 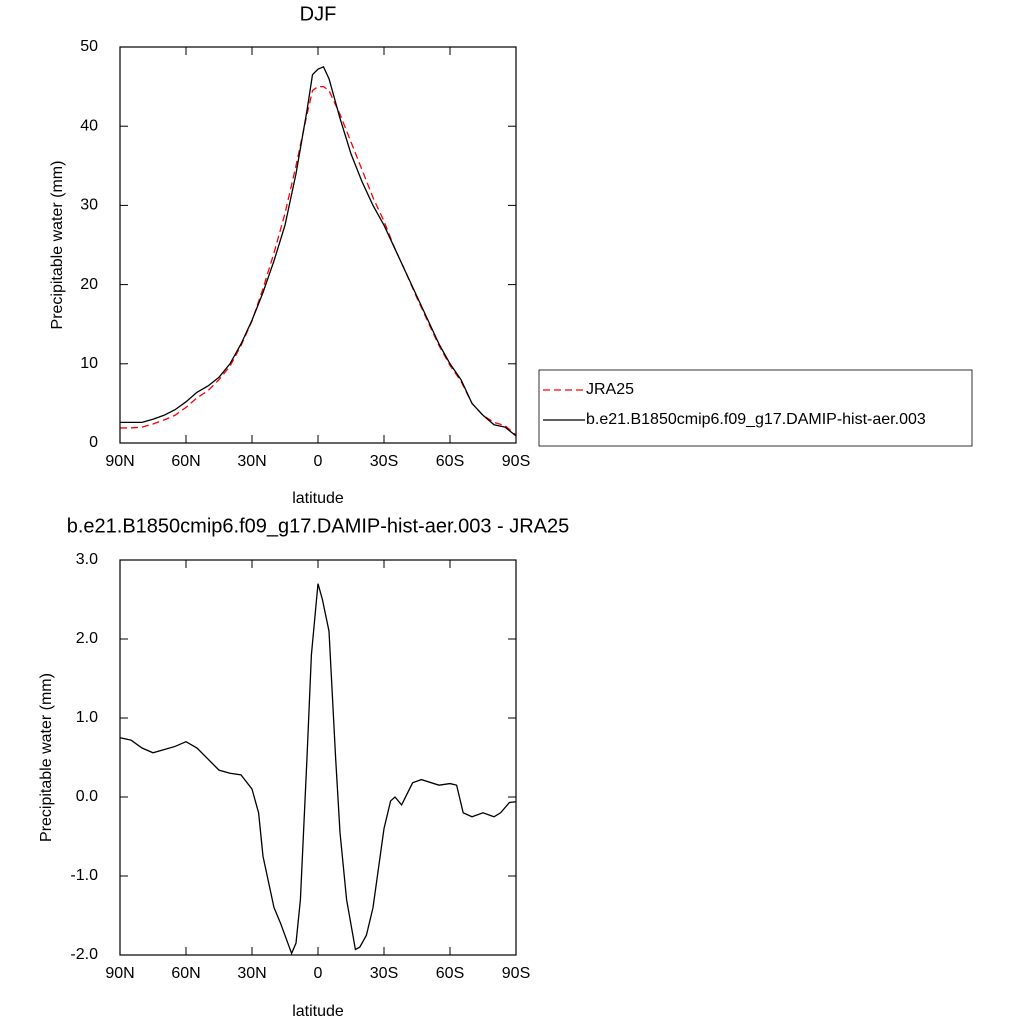 I want to click on legend-box, so click(x=755, y=408).